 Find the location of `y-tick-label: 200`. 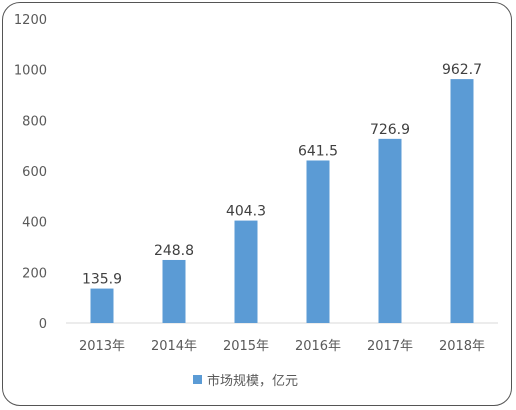

y-tick-label: 200 is located at coordinates (34, 273).